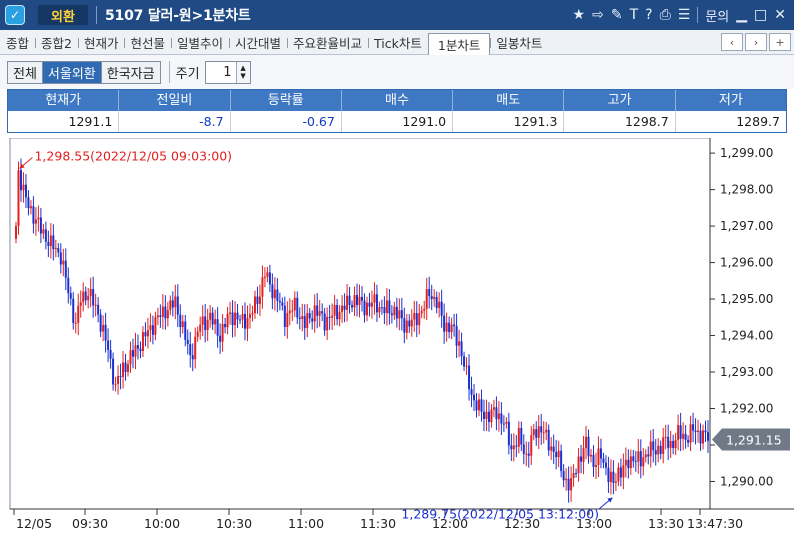 Image resolution: width=794 pixels, height=538 pixels. What do you see at coordinates (130, 72) in the screenshot?
I see `filter-korea-money: 한국자금` at bounding box center [130, 72].